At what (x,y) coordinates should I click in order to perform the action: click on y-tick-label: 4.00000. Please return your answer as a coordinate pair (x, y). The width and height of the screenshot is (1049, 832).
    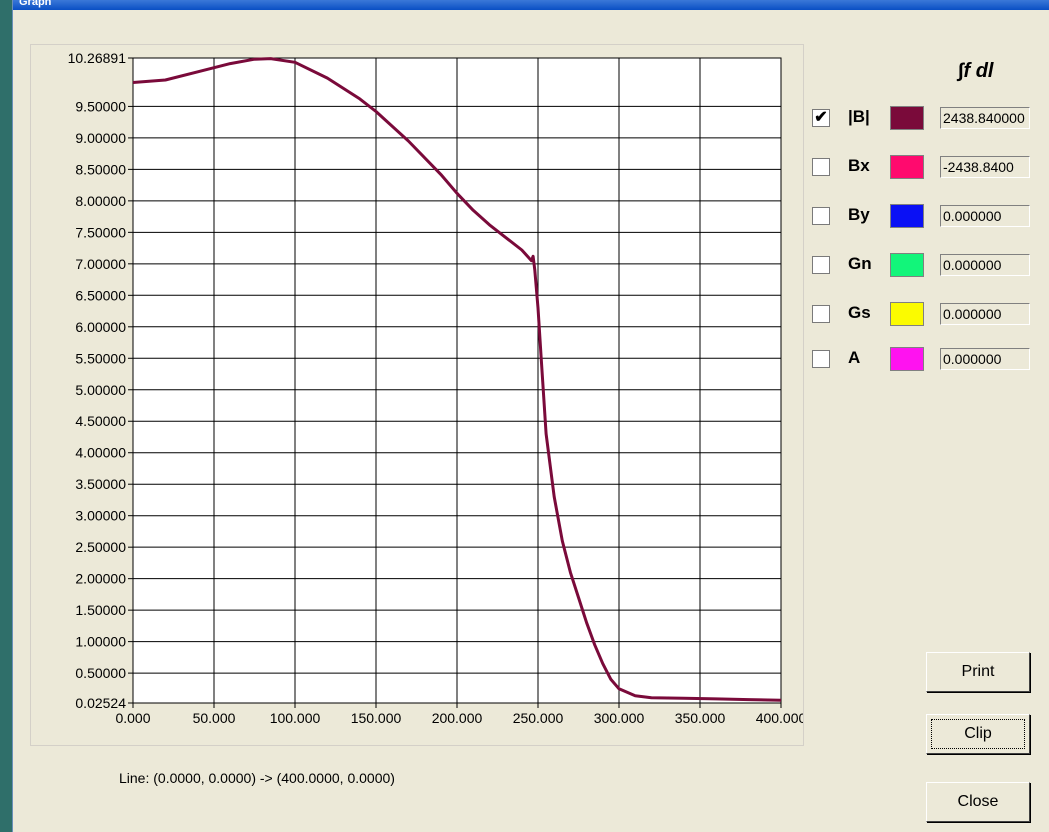
    Looking at the image, I should click on (100, 453).